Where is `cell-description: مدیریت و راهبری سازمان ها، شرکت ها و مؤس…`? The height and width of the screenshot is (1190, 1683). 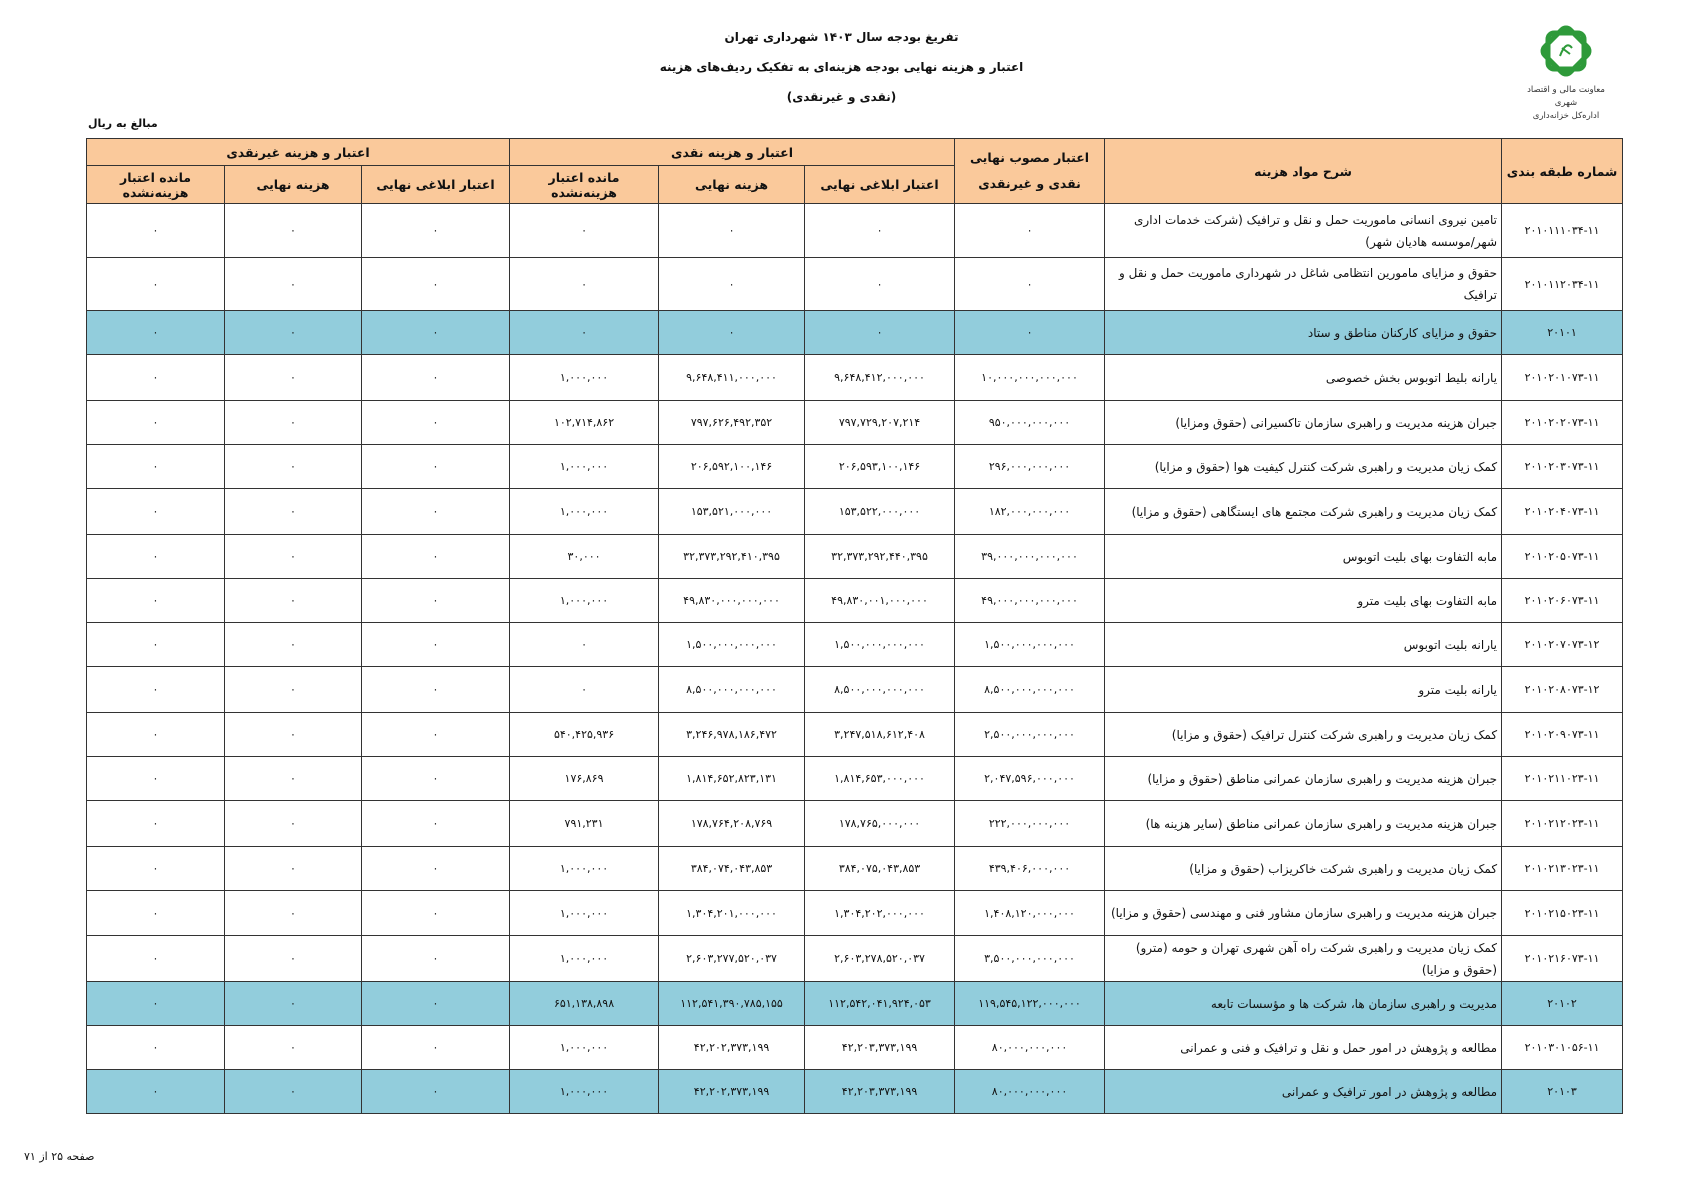
cell-description: مدیریت و راهبری سازمان ها، شرکت ها و مؤس… is located at coordinates (1303, 1003).